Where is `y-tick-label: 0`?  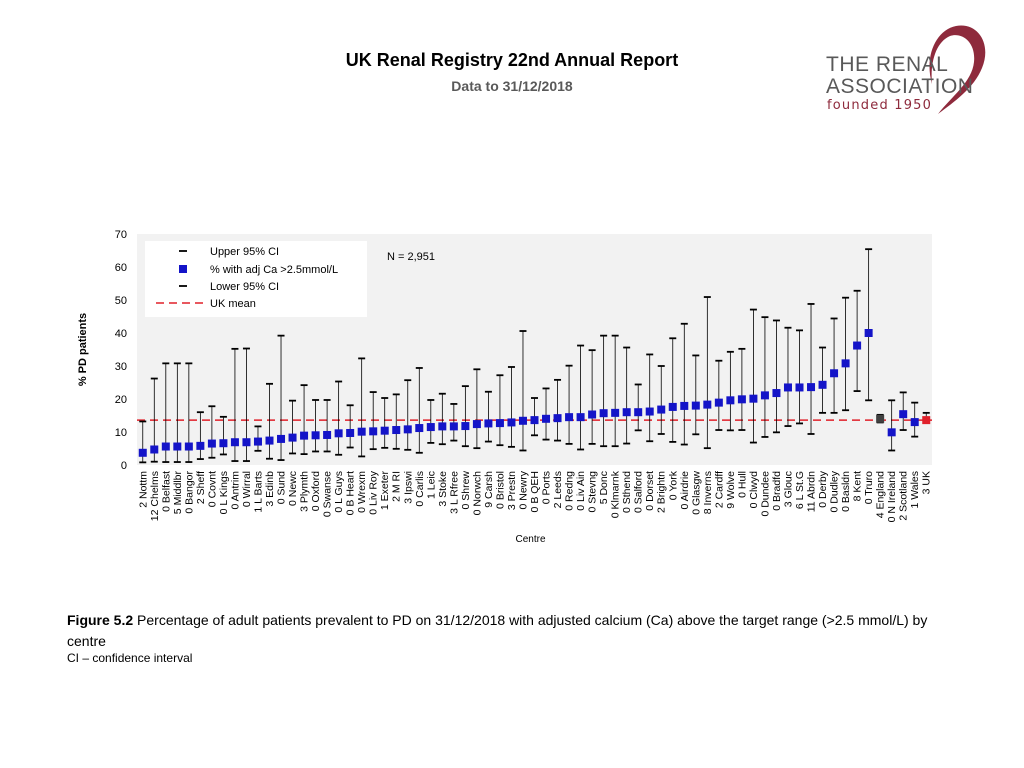
y-tick-label: 0 is located at coordinates (124, 466).